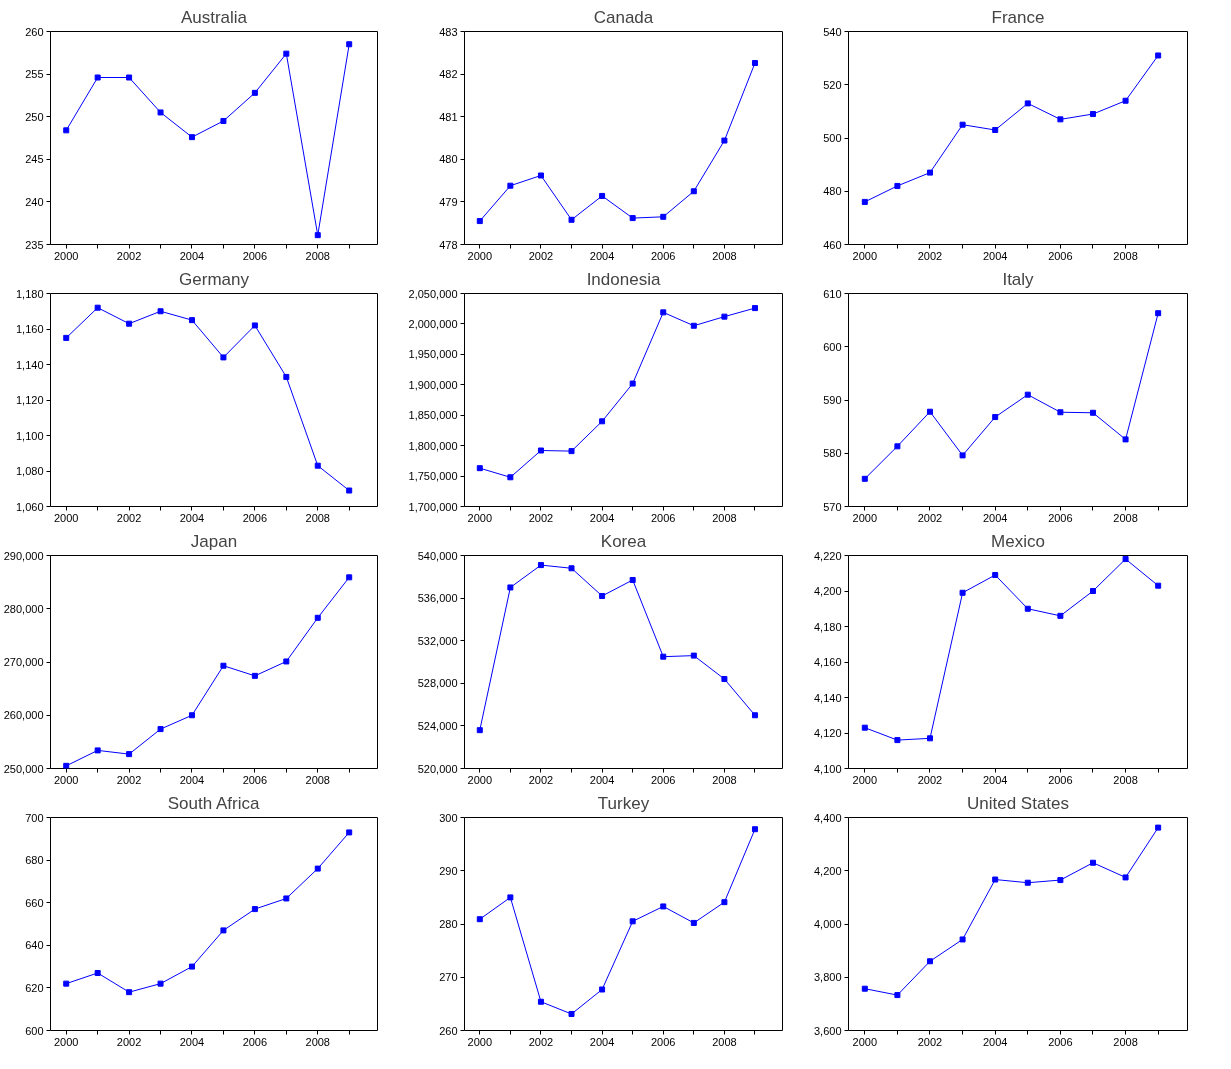 The image size is (1231, 1069). Describe the element at coordinates (832, 453) in the screenshot. I see `y-tick-label: 580` at that location.